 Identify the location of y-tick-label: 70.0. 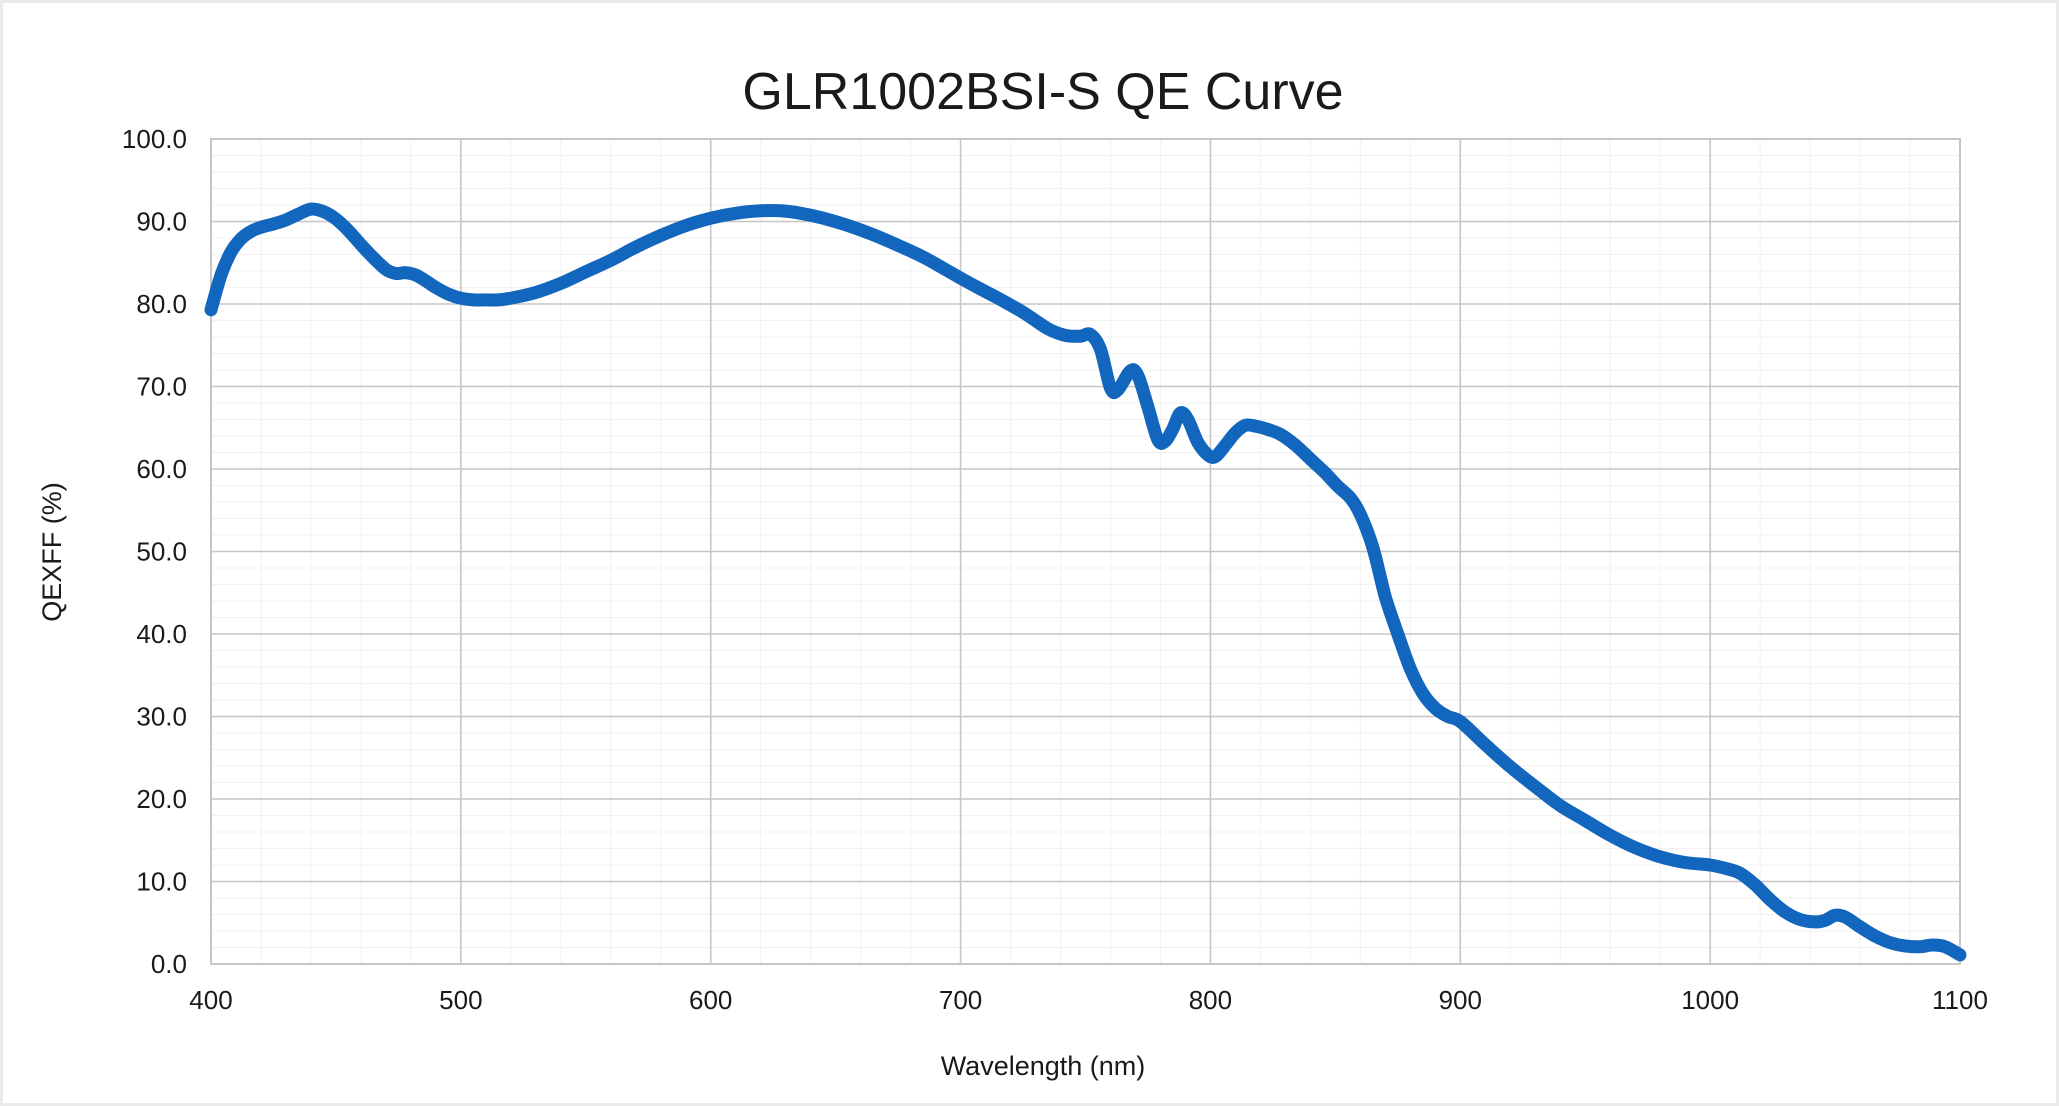
(161, 387).